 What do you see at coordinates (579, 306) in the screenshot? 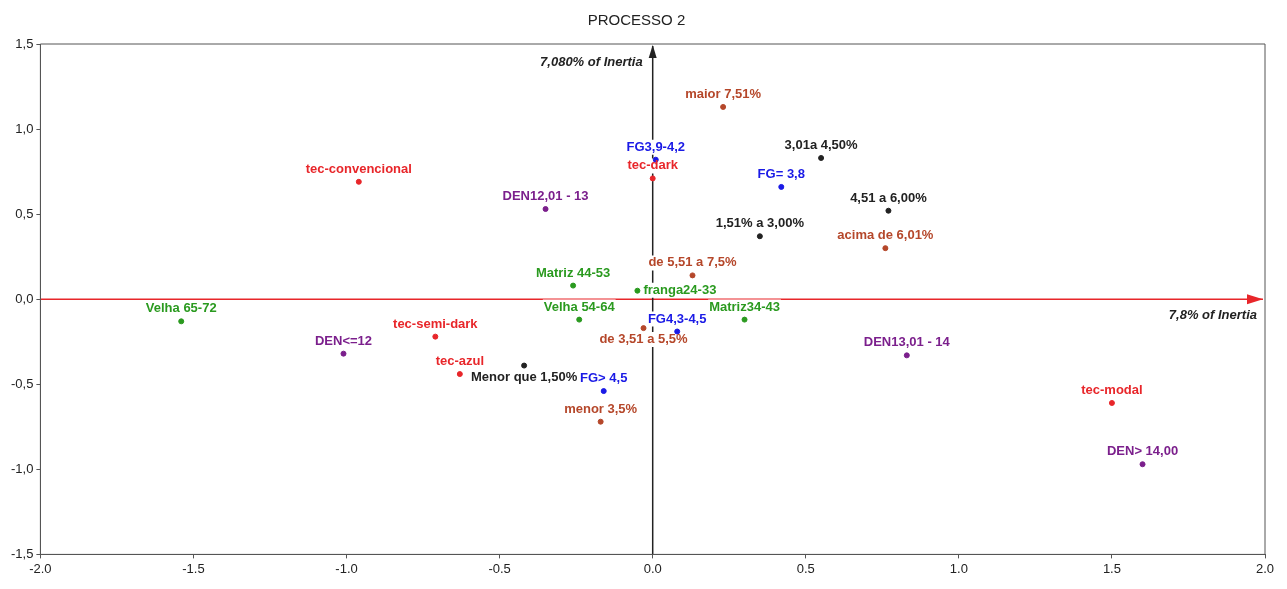
I see `annotation: Velha 54-64` at bounding box center [579, 306].